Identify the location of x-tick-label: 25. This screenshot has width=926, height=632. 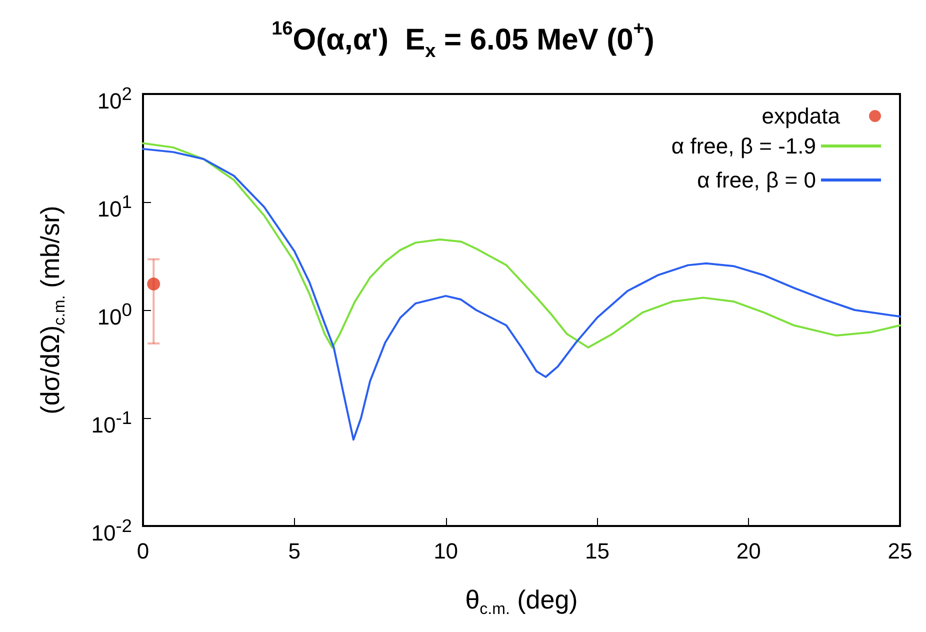
(900, 551).